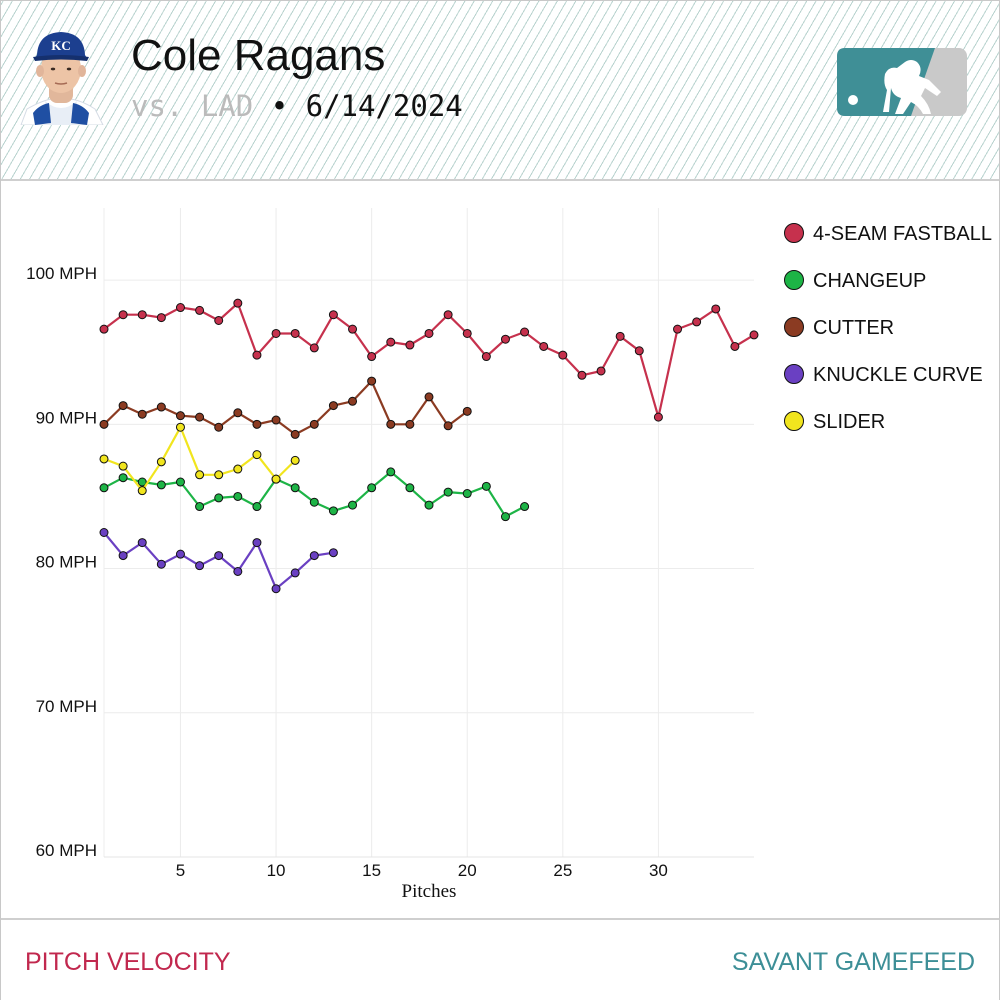 The width and height of the screenshot is (1000, 1000). What do you see at coordinates (854, 328) in the screenshot?
I see `legend-label: CUTTER` at bounding box center [854, 328].